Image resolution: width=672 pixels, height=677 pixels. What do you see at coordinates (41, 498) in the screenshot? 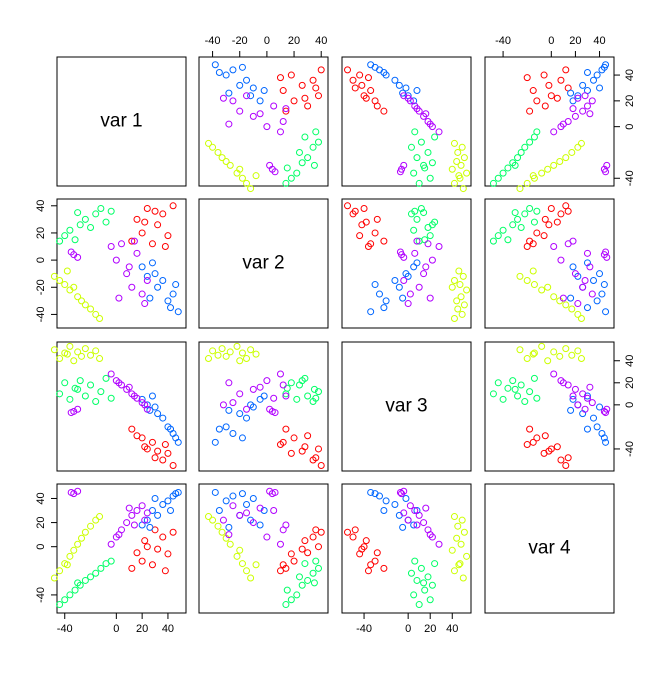
I see `y-tick-label: 40` at bounding box center [41, 498].